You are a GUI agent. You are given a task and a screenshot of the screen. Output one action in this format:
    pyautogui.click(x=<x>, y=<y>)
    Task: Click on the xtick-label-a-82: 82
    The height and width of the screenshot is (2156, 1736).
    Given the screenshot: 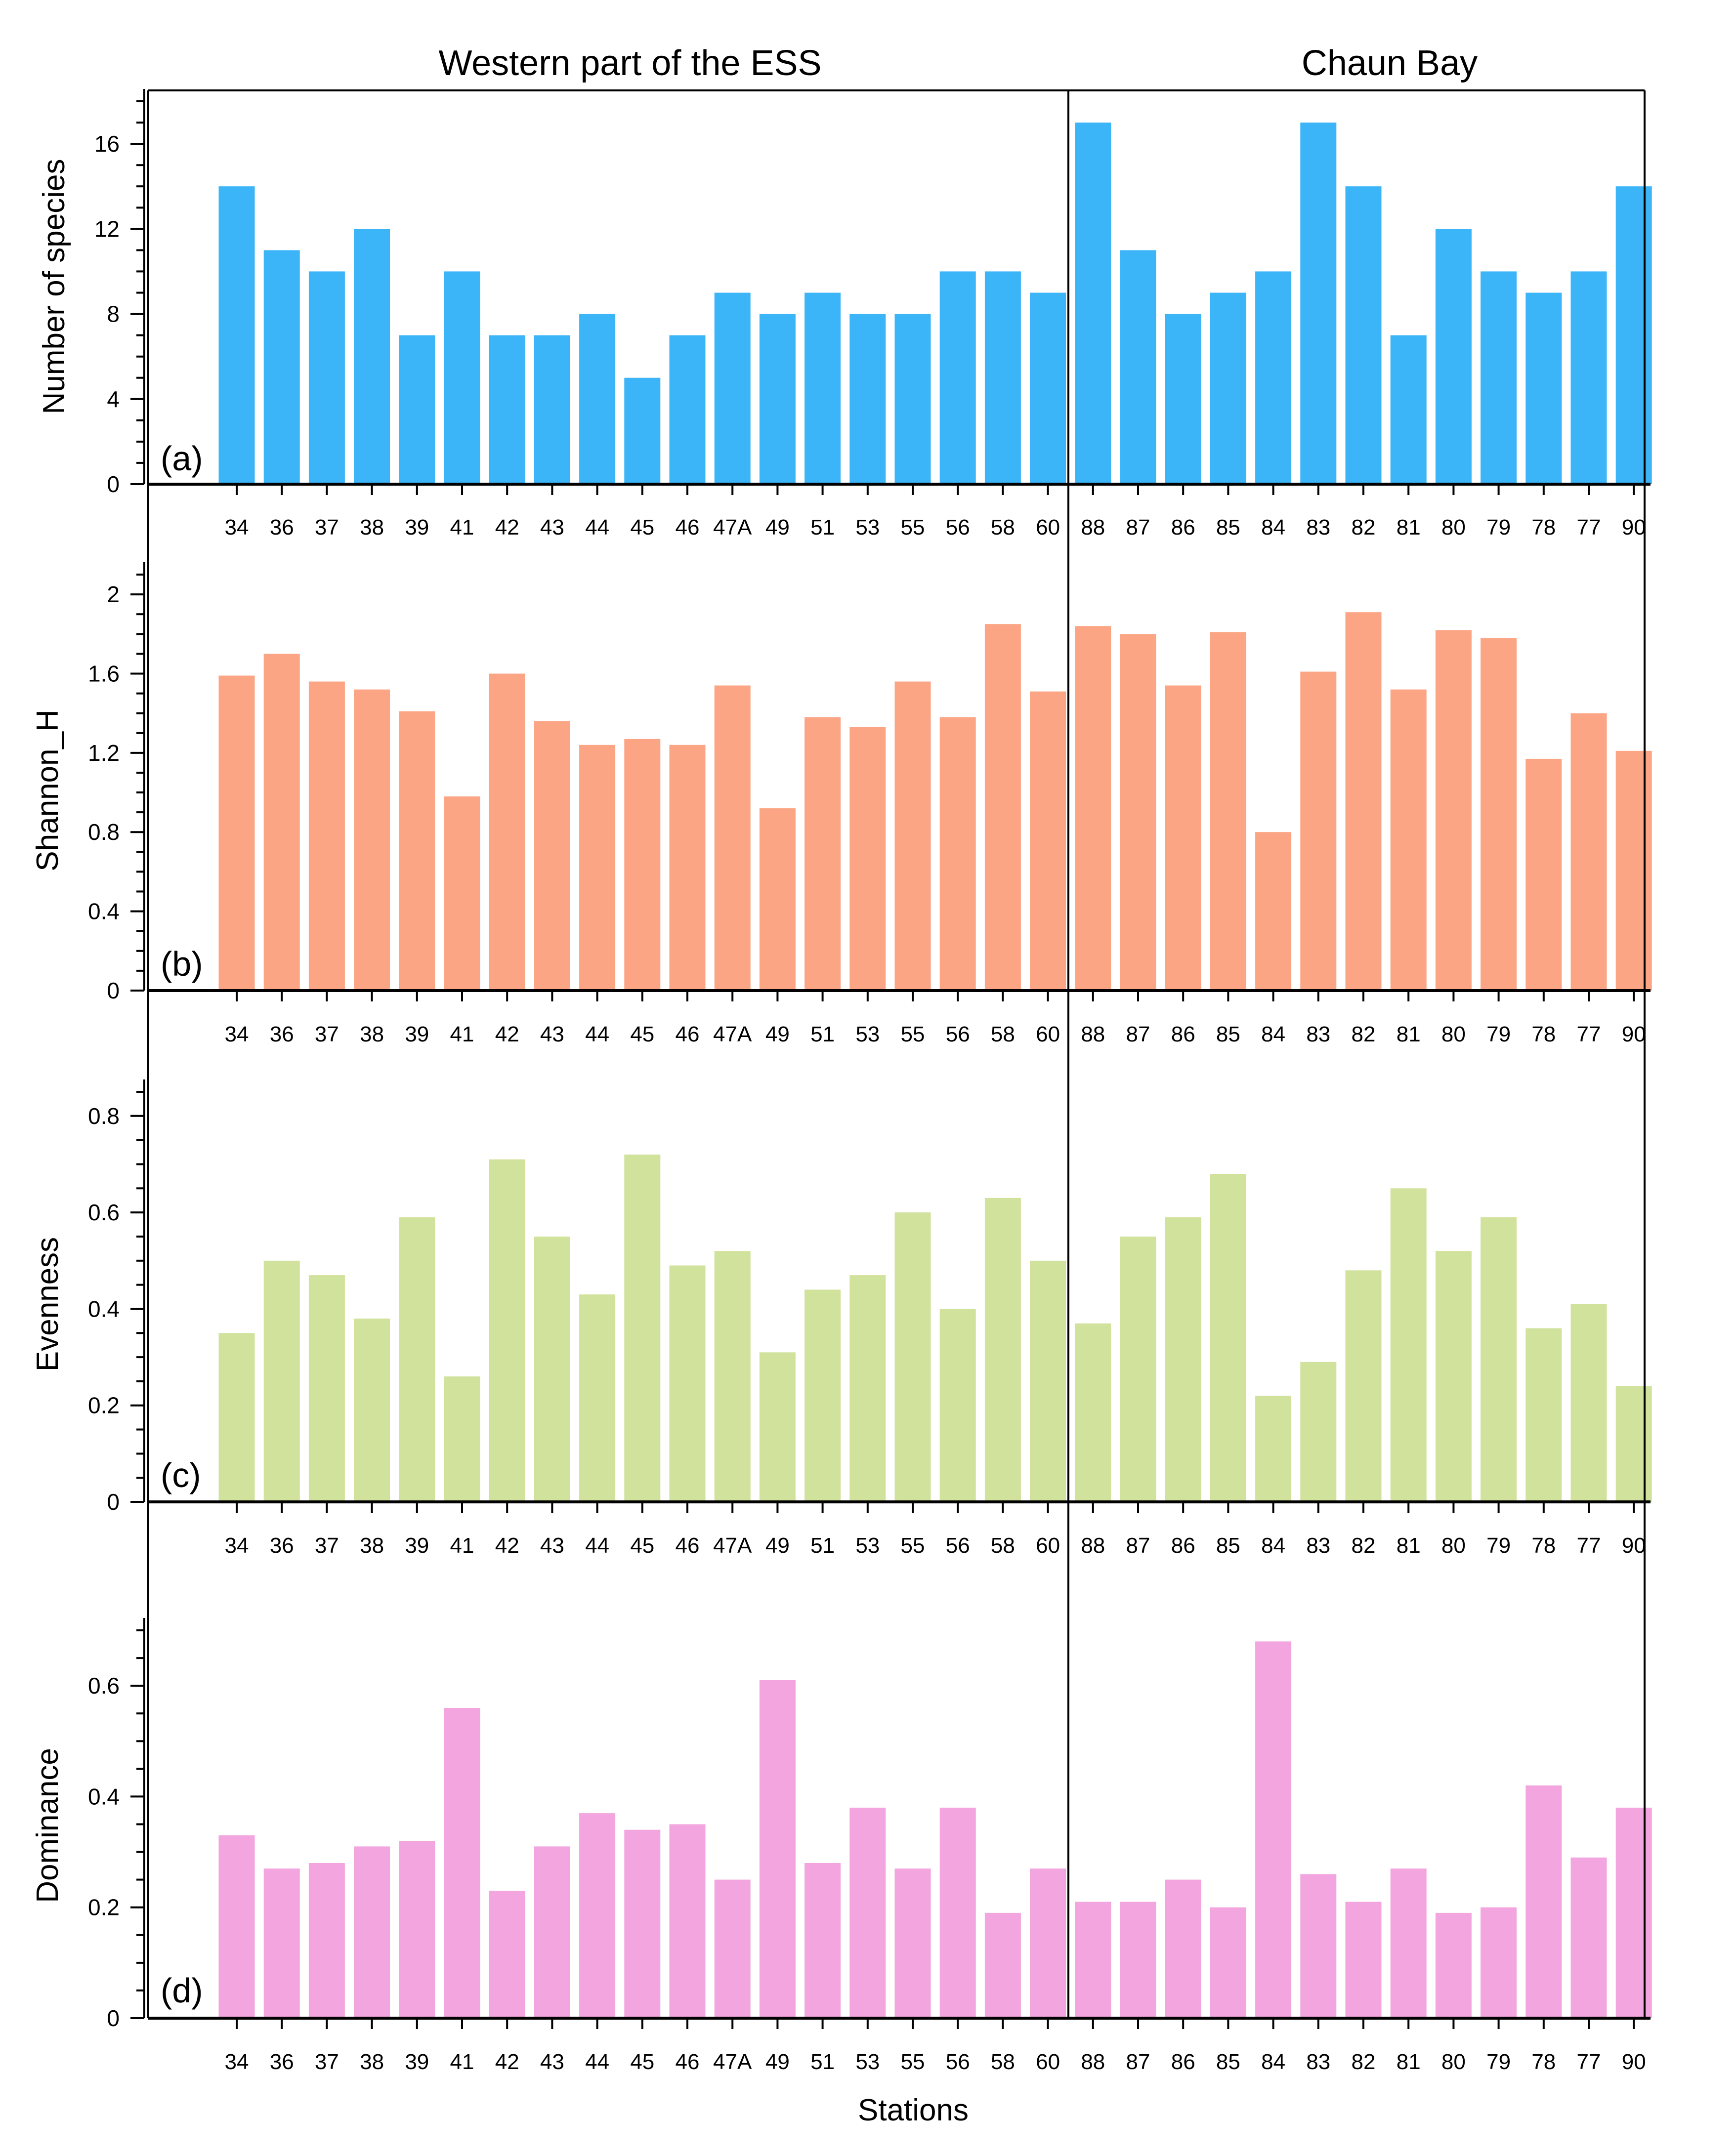 What is the action you would take?
    pyautogui.click(x=1364, y=527)
    